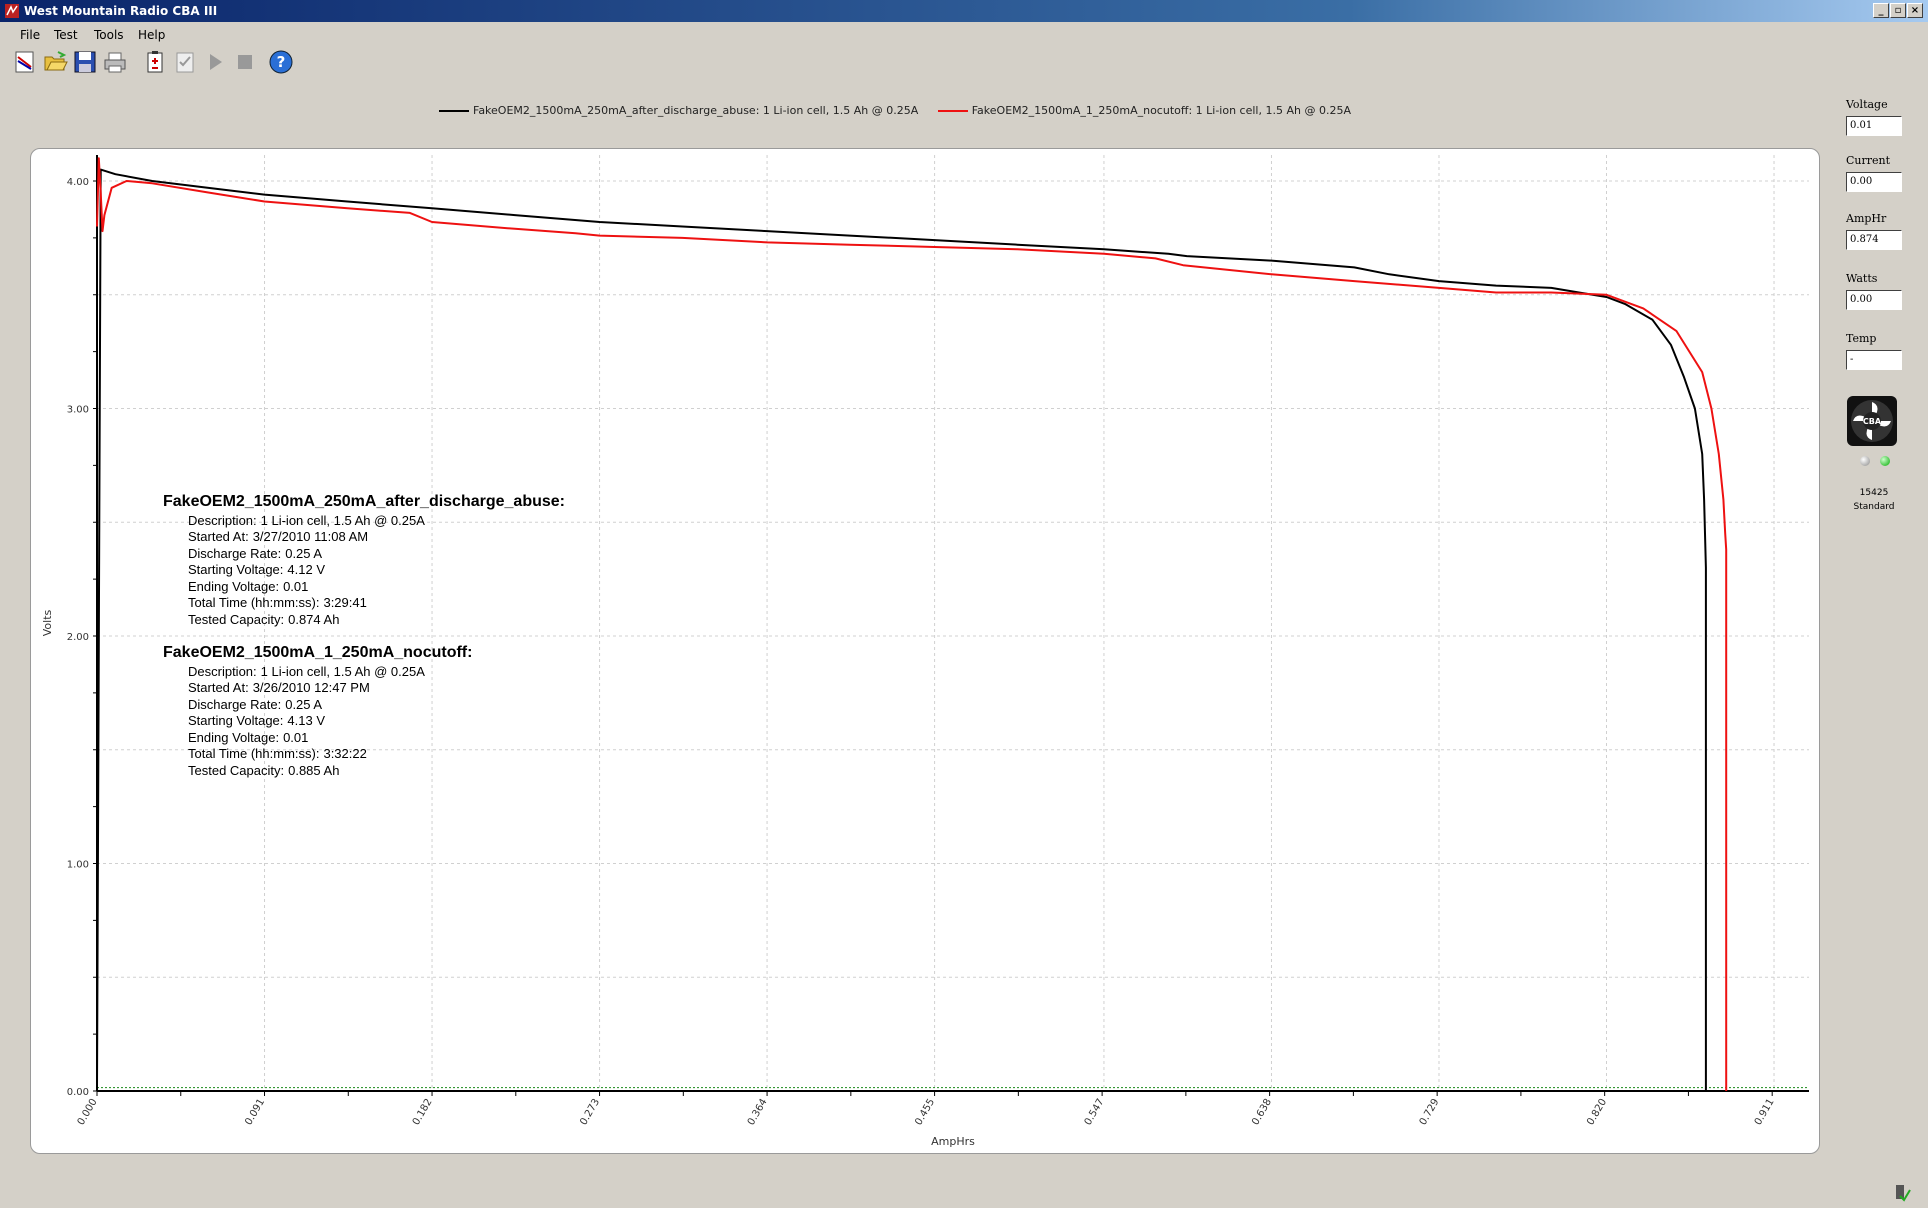 The image size is (1928, 1208). What do you see at coordinates (66, 35) in the screenshot?
I see `menu-test: Test` at bounding box center [66, 35].